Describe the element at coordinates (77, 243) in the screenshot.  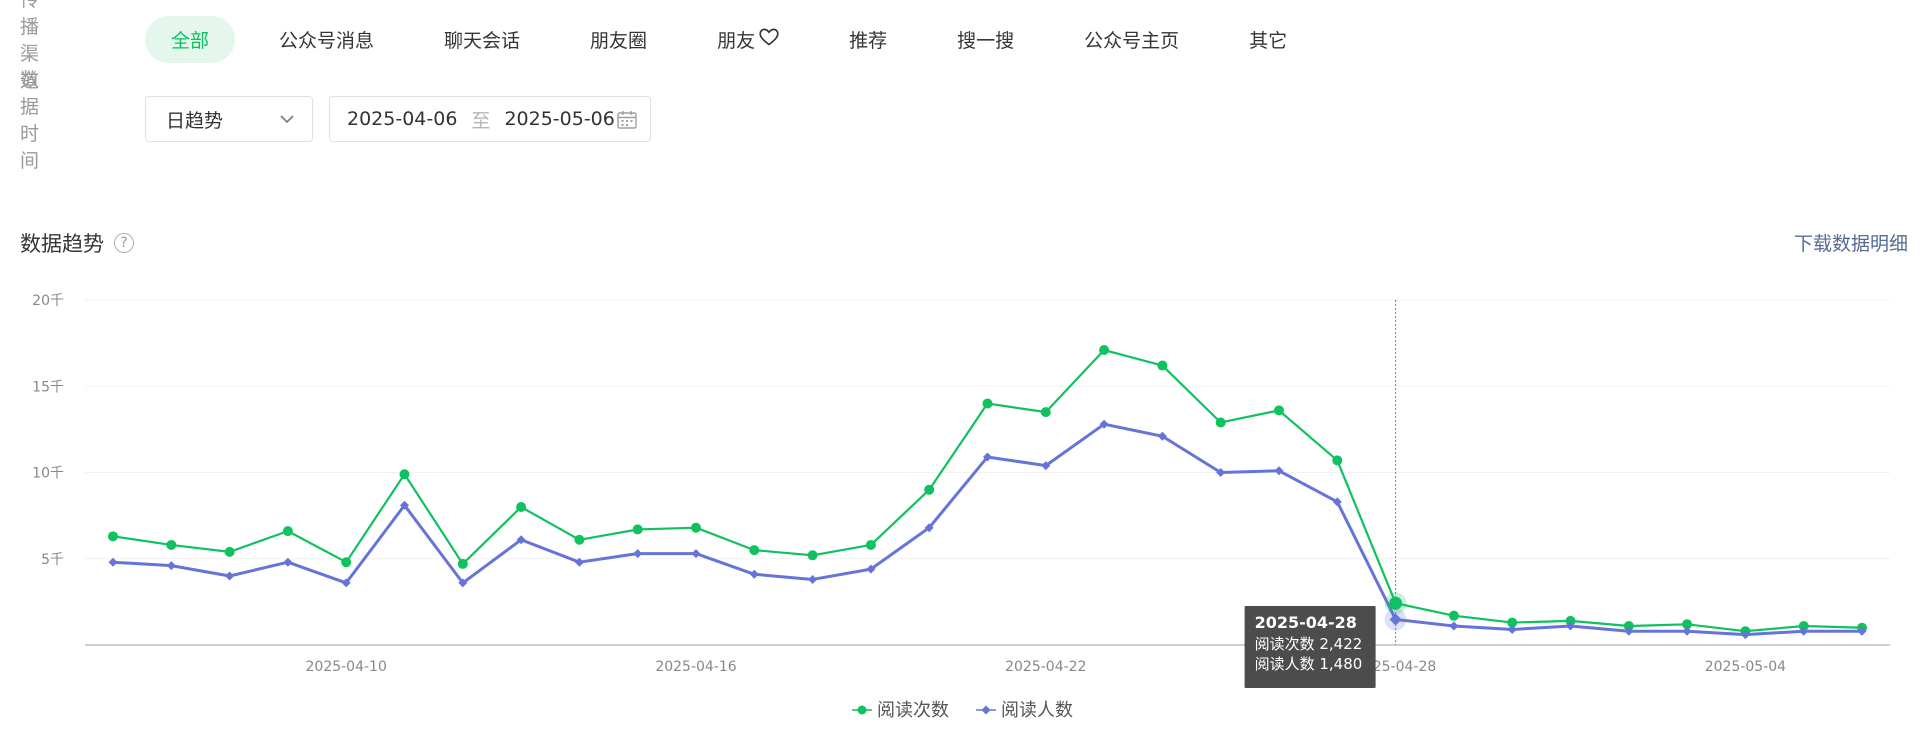
I see `section-title: 数据趋势 ?` at that location.